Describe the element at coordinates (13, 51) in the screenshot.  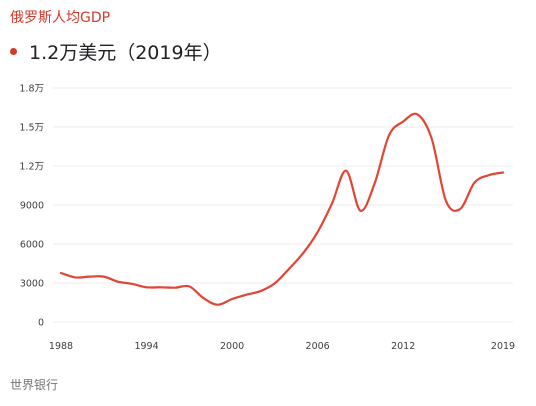
I see `series-dot-icon` at that location.